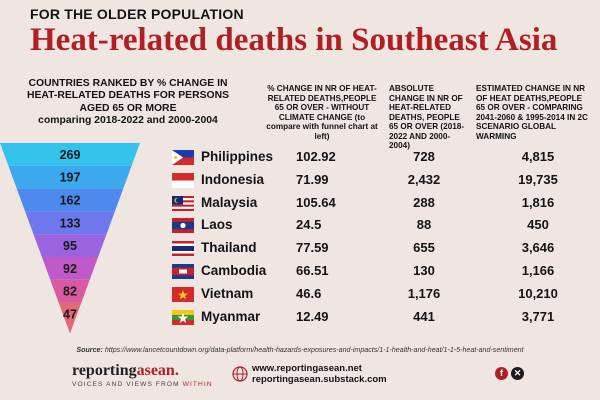 The image size is (600, 400). Describe the element at coordinates (538, 202) in the screenshot. I see `est-change-value: 1,816` at that location.